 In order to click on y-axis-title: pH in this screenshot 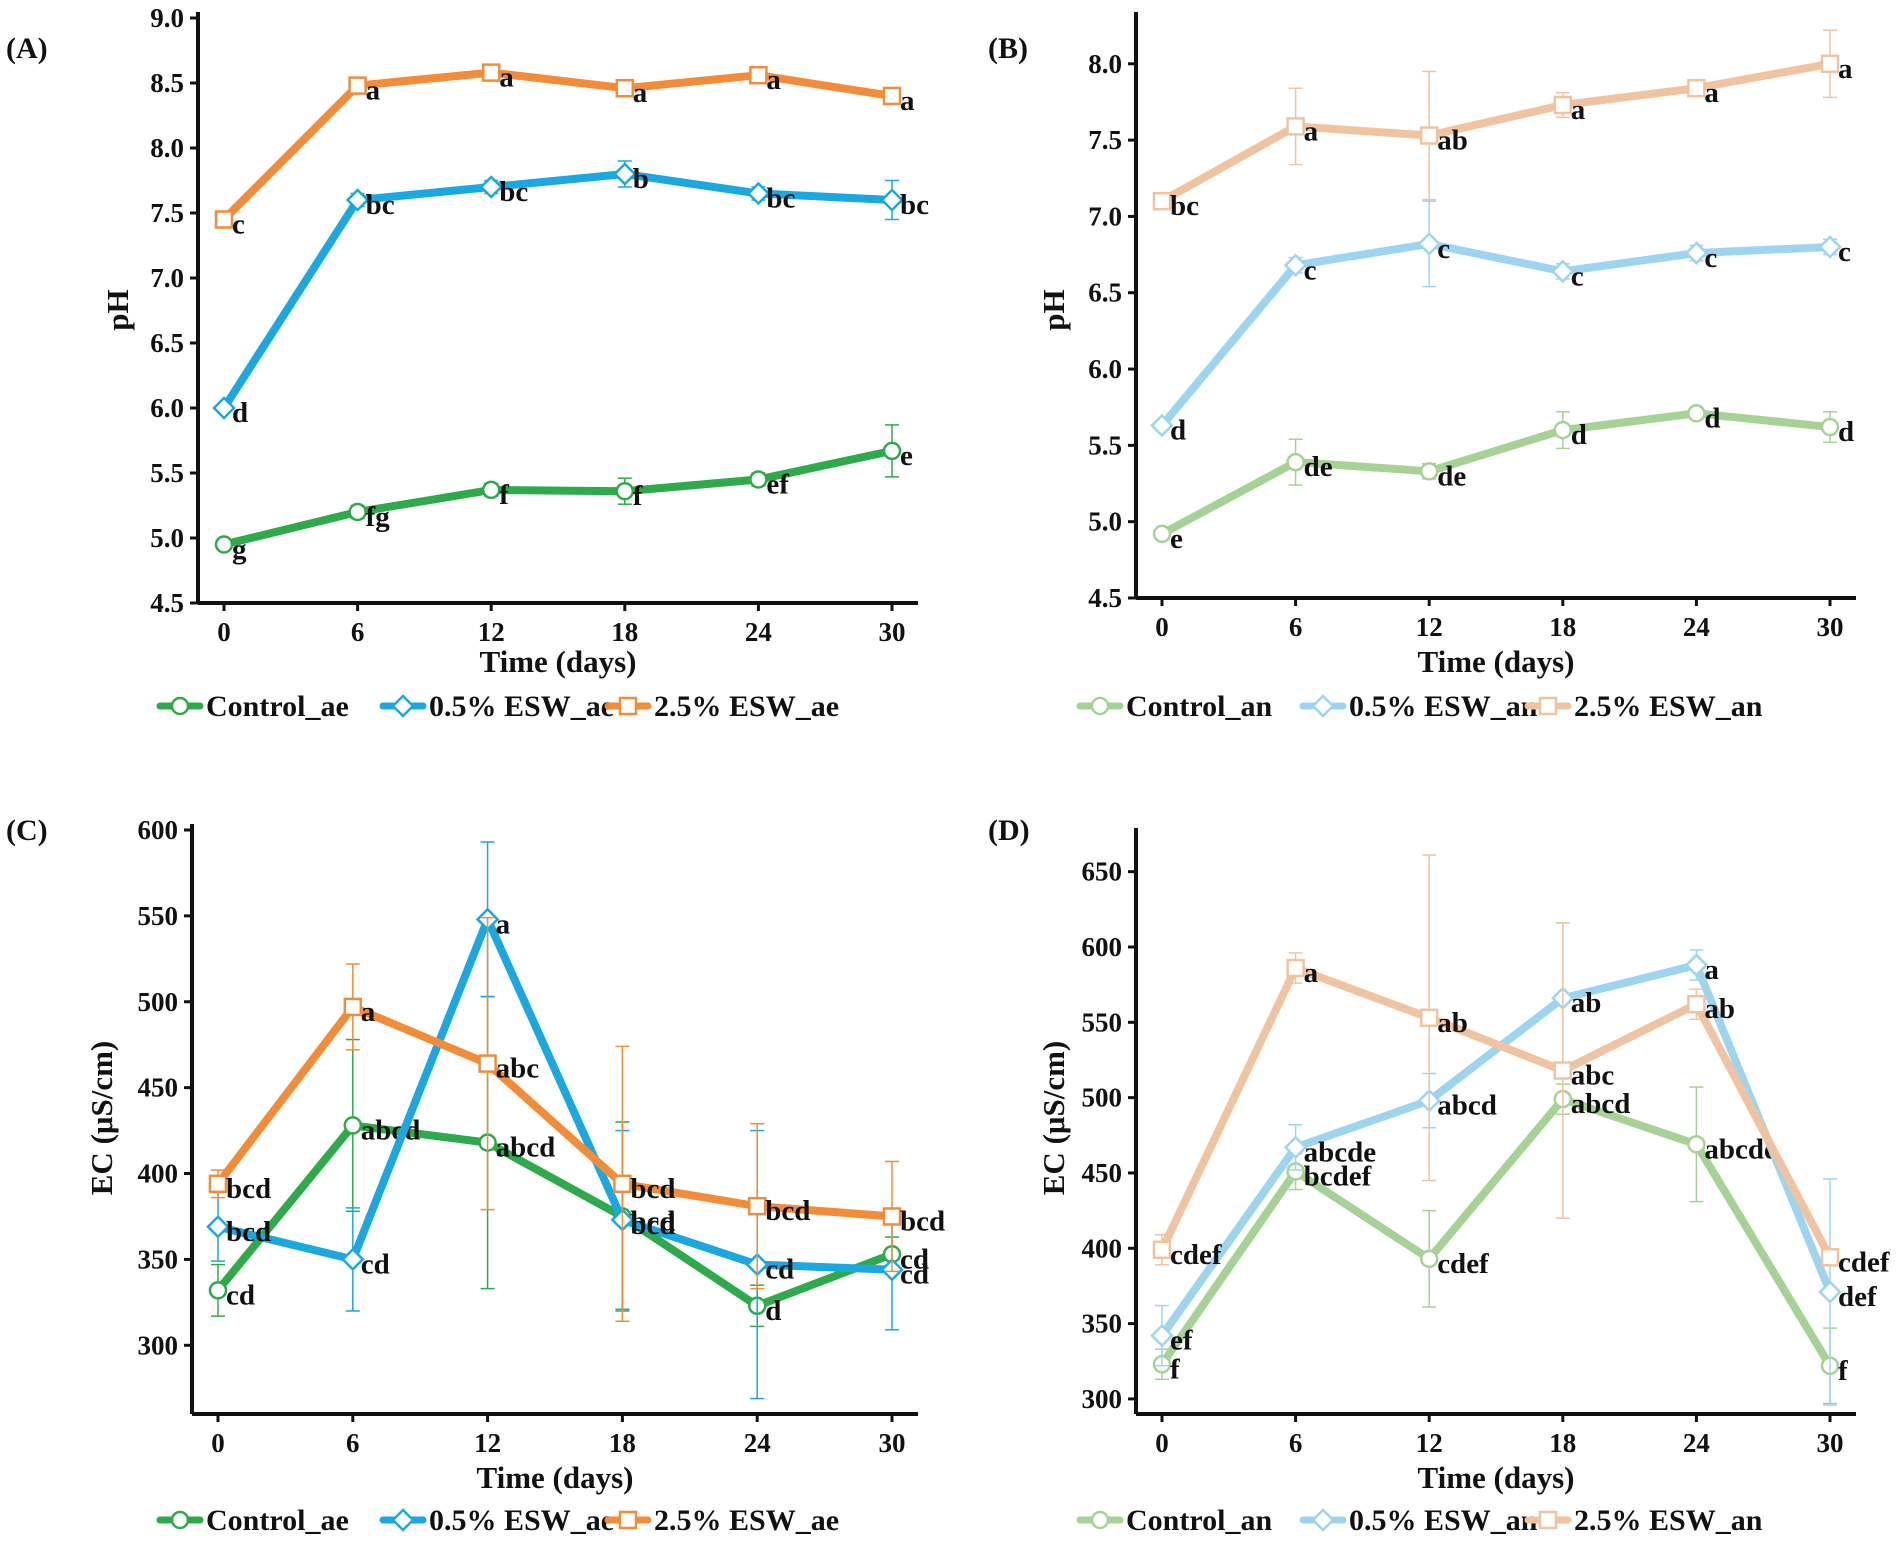, I will do `click(117, 309)`.